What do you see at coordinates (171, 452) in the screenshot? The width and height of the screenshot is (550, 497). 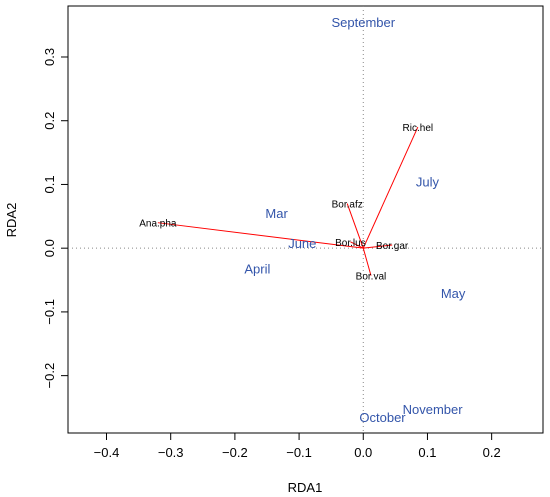 I see `x-tick-label: −0.3` at bounding box center [171, 452].